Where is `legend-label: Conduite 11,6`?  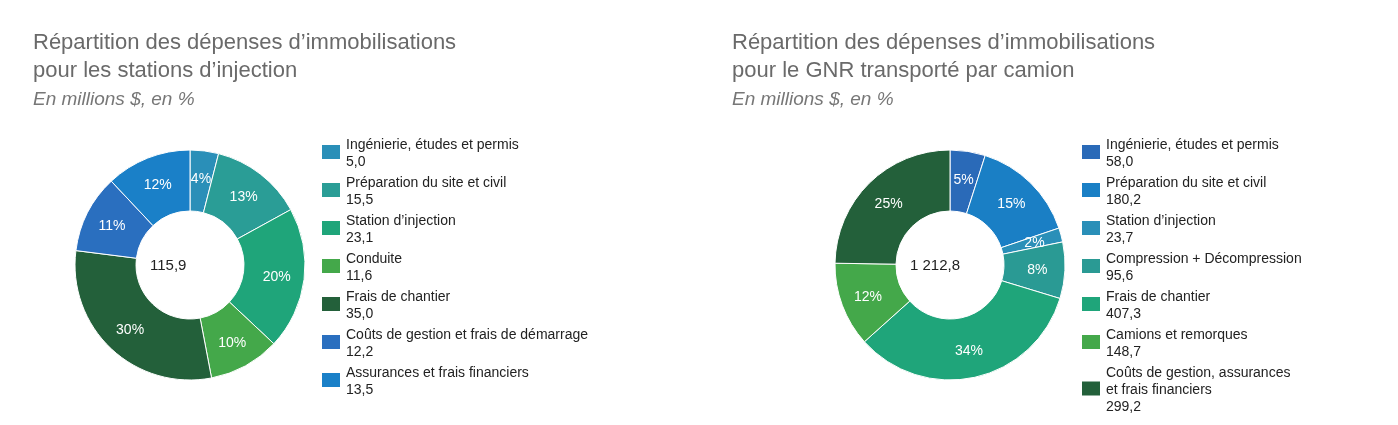 legend-label: Conduite 11,6 is located at coordinates (374, 266).